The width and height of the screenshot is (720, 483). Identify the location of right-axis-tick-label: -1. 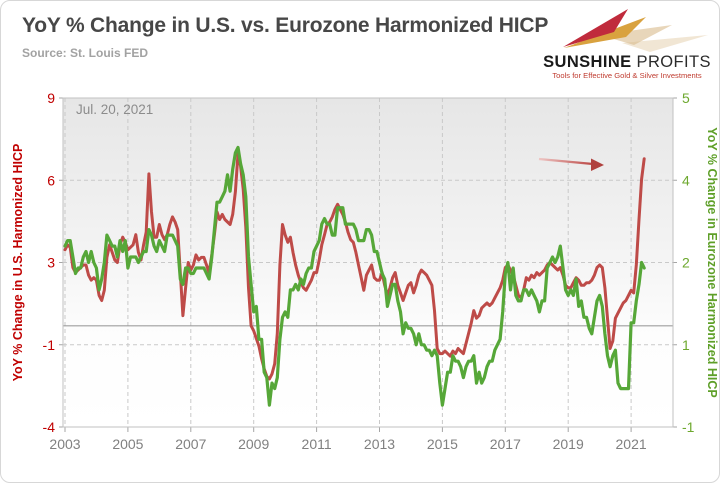
(688, 427).